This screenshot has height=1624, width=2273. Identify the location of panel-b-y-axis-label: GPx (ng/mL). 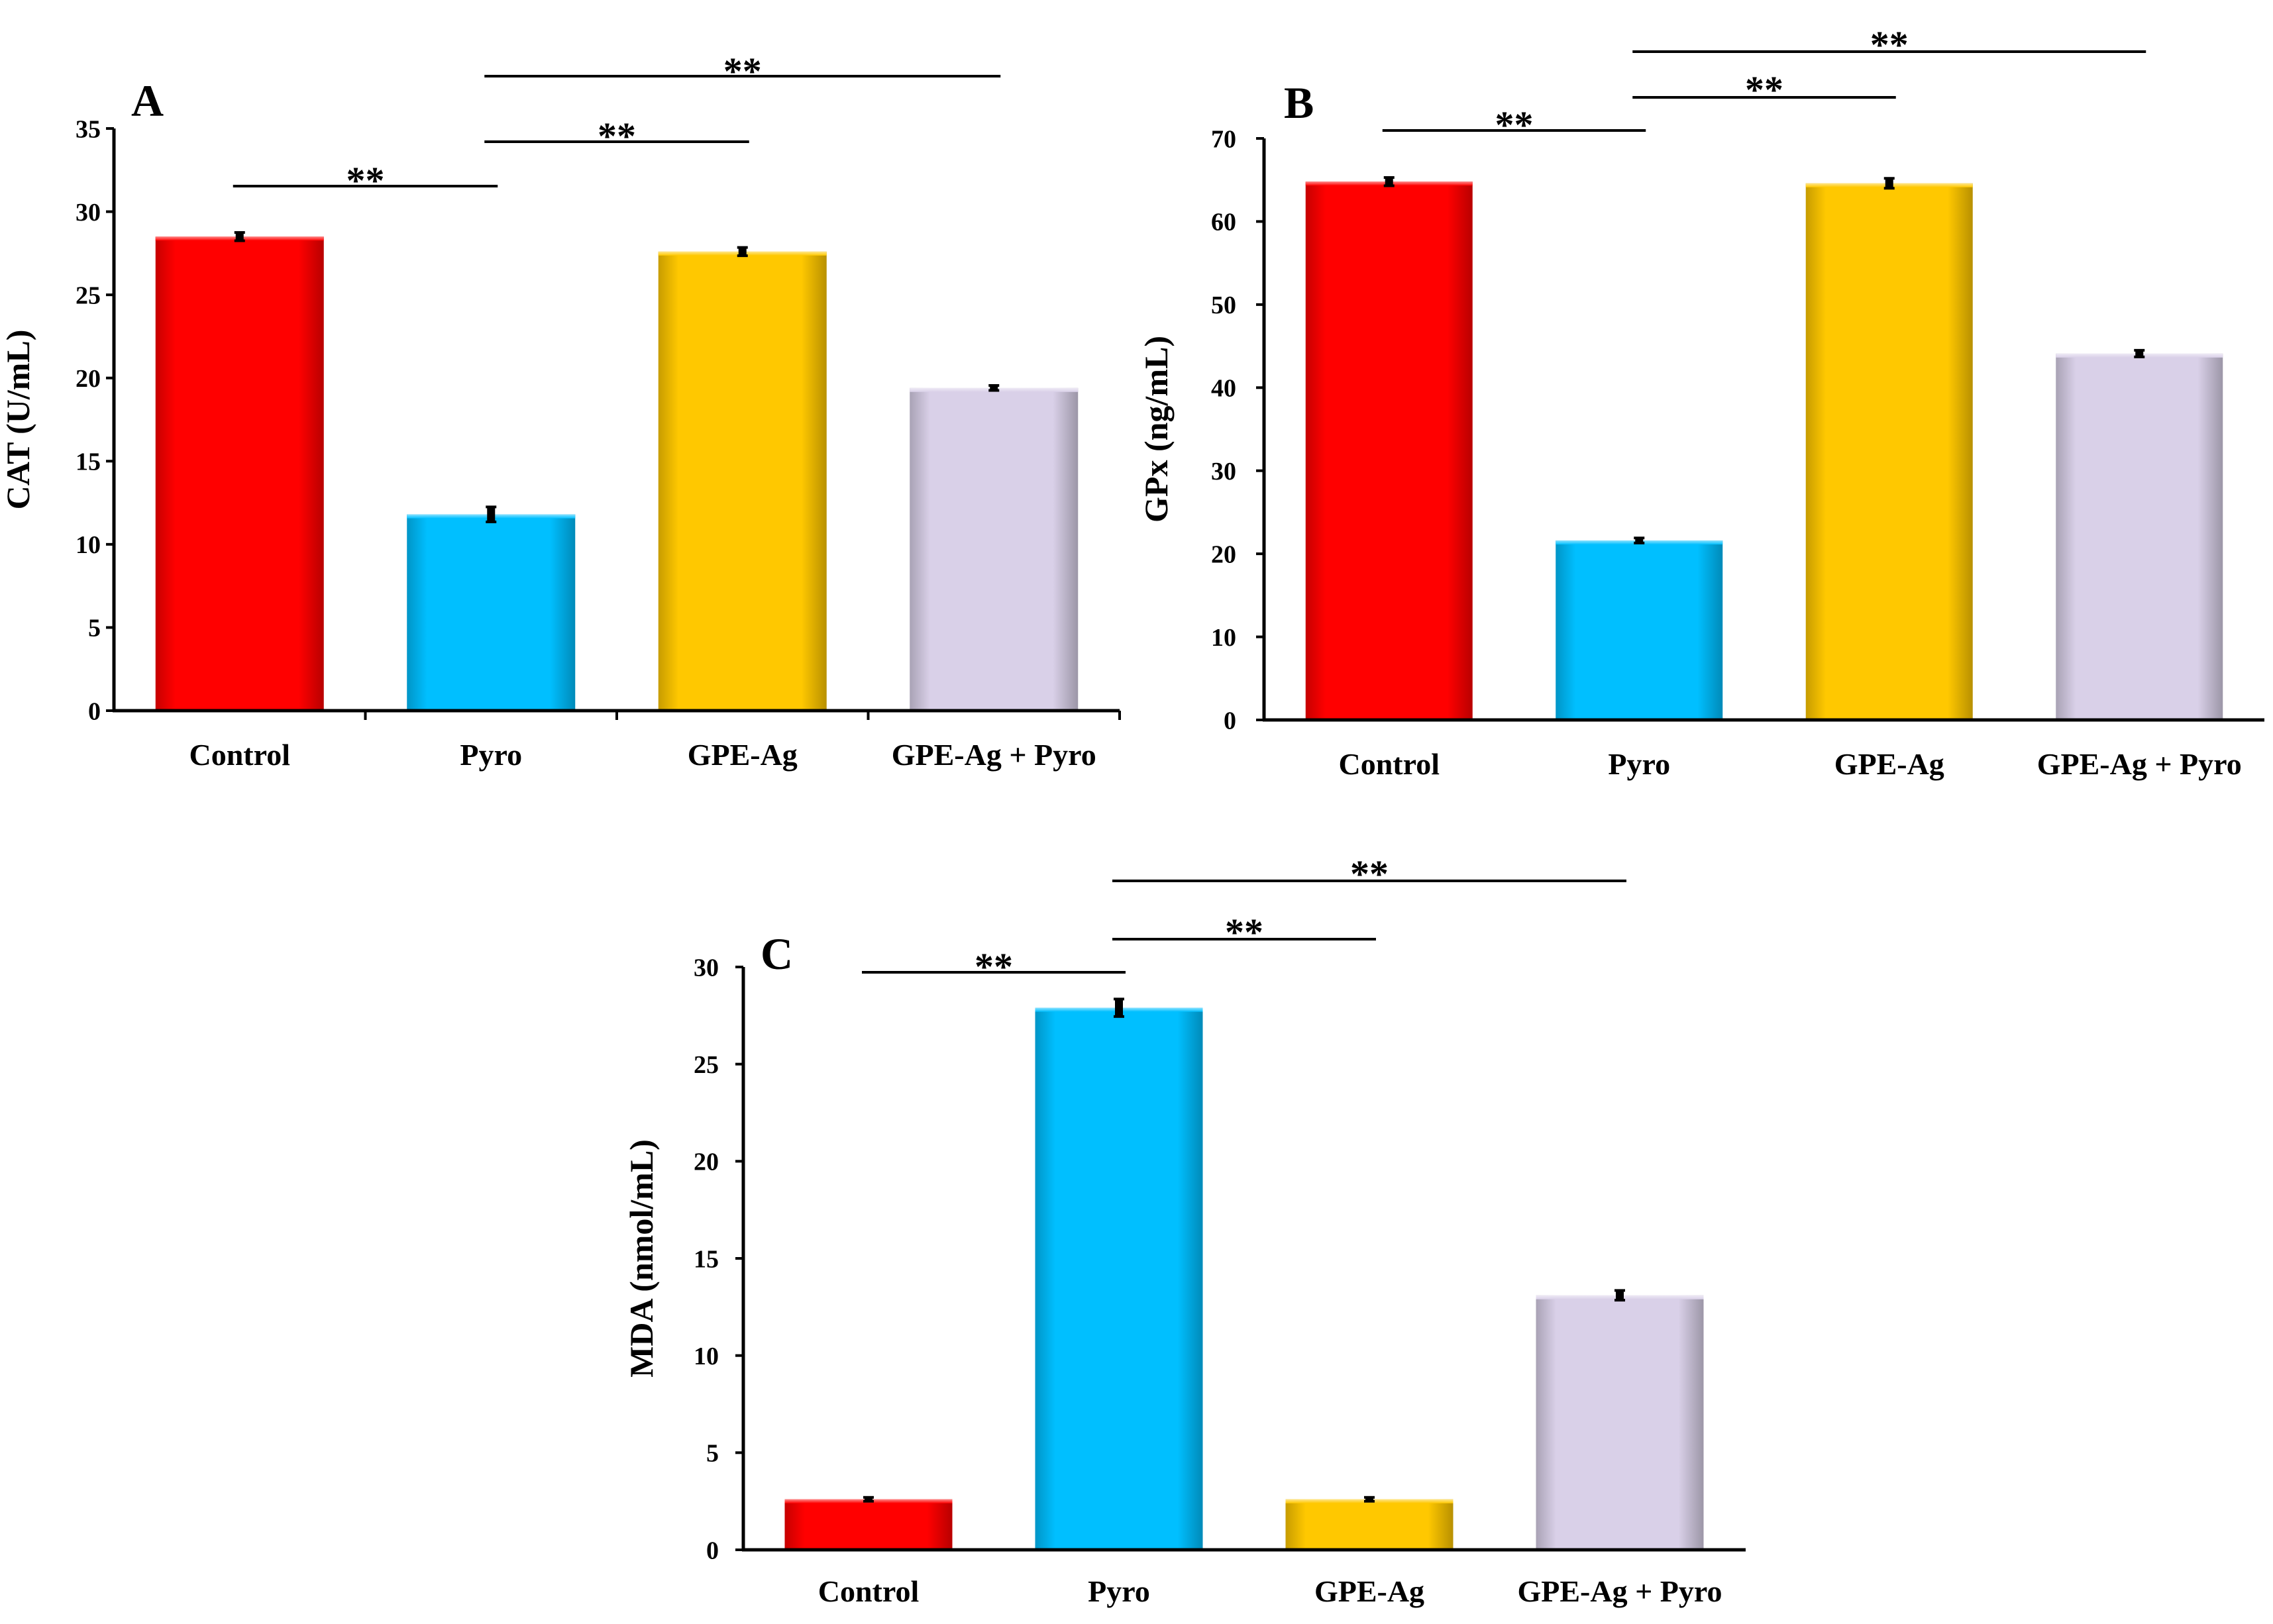
(1156, 429).